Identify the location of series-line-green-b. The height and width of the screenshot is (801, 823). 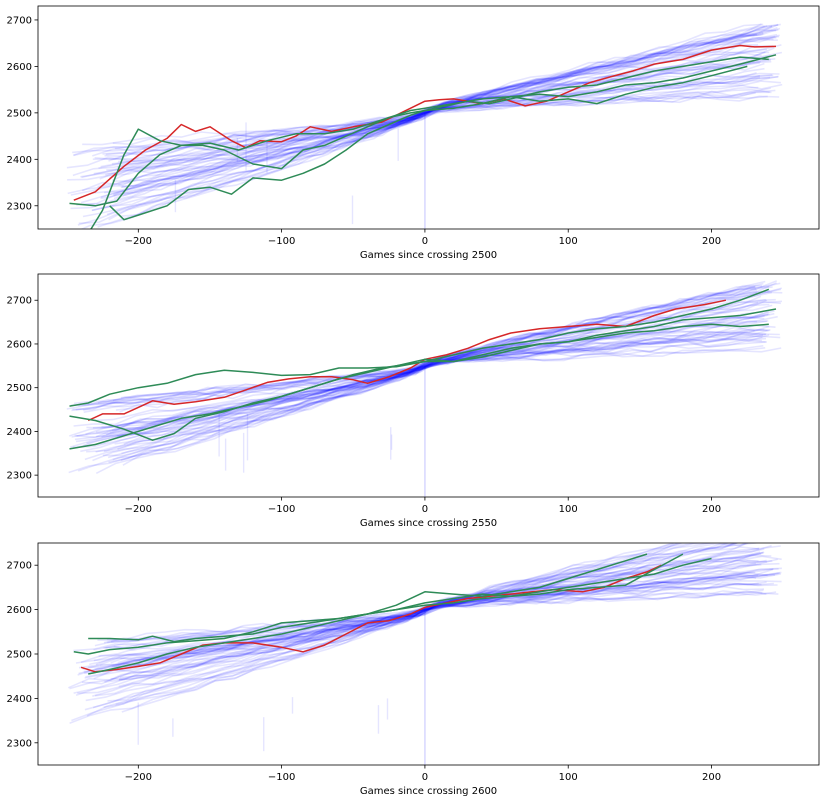
(423, 374).